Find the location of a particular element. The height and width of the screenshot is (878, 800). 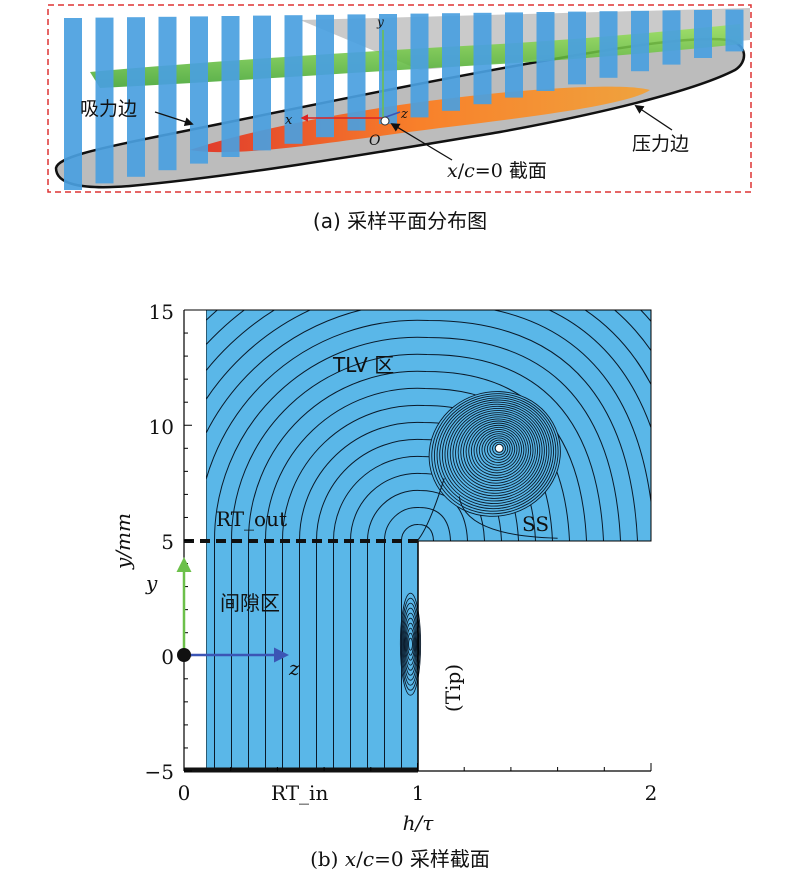

gap-region-label: 间隙区 is located at coordinates (250, 603).